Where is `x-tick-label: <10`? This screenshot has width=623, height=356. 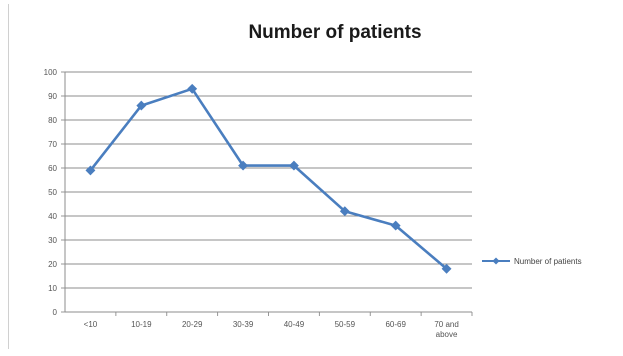 x-tick-label: <10 is located at coordinates (91, 324).